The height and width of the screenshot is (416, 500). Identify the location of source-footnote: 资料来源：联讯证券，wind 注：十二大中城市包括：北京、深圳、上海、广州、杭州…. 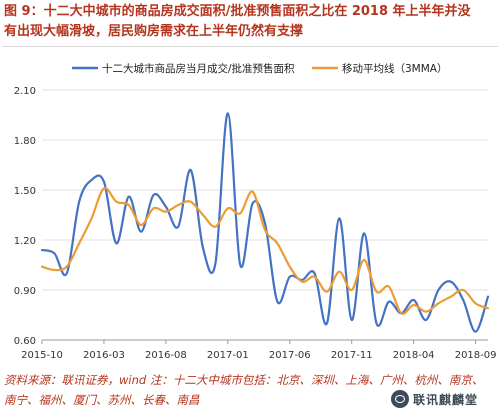
(250, 390).